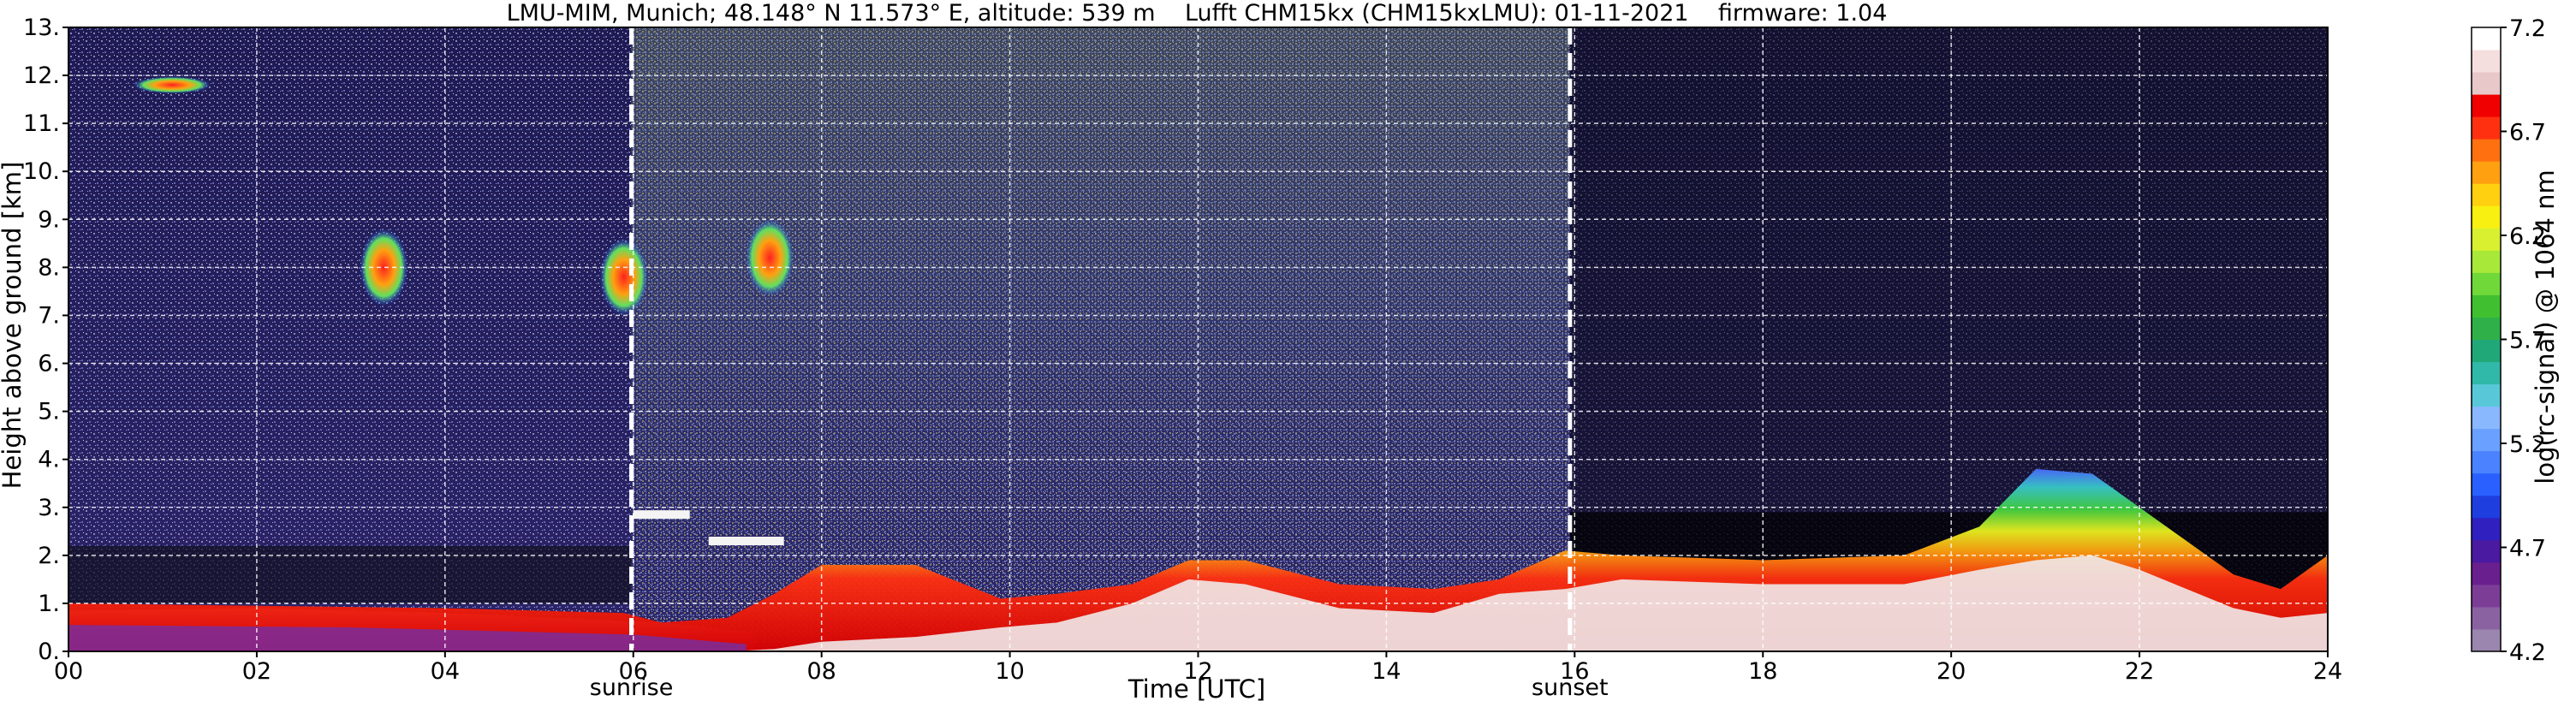  Describe the element at coordinates (1574, 671) in the screenshot. I see `x-tick-label: 16` at that location.